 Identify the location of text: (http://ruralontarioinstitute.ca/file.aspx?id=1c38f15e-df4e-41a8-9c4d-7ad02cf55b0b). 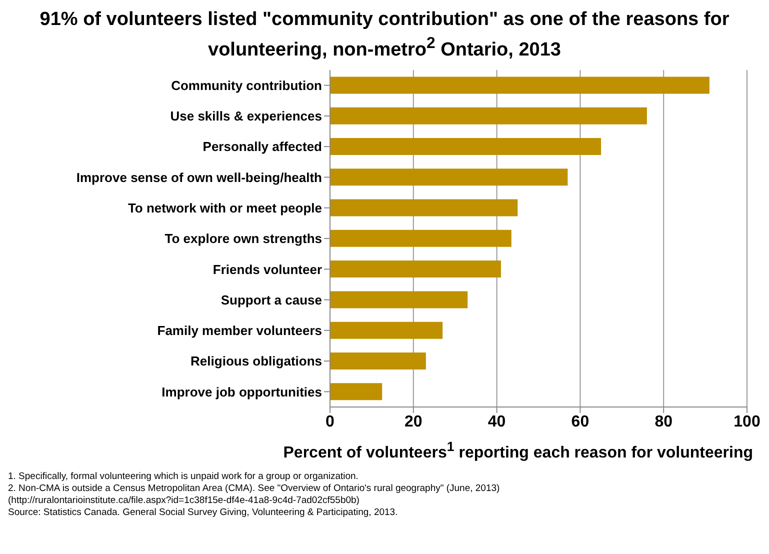
(184, 500).